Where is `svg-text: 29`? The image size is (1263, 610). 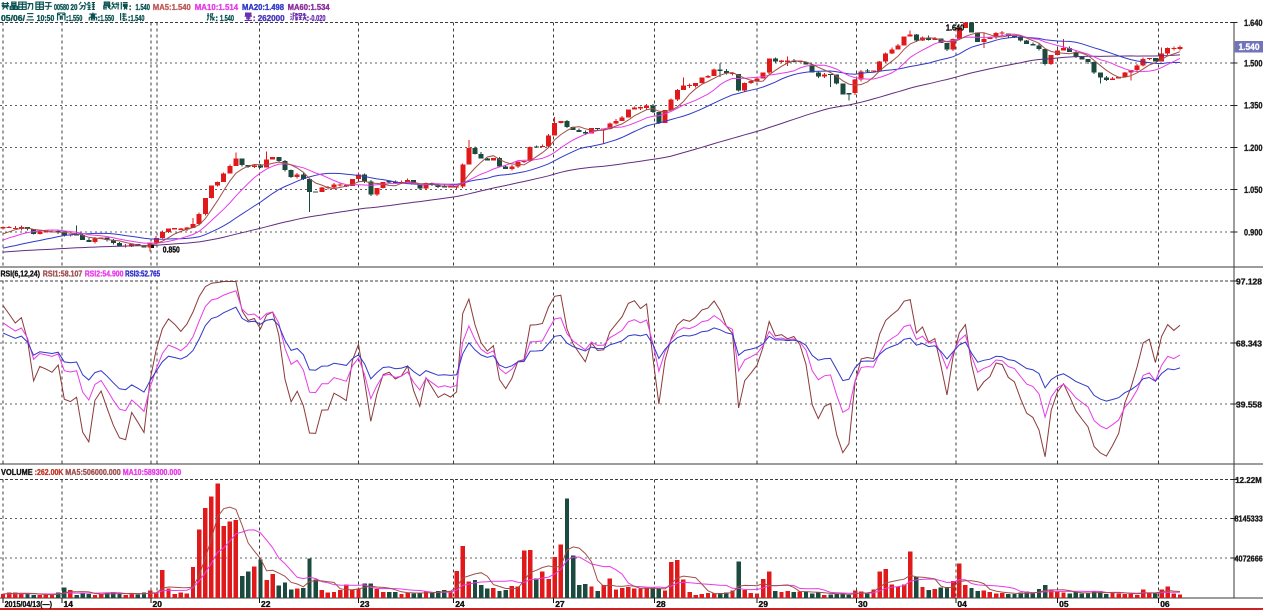
svg-text: 29 is located at coordinates (764, 604).